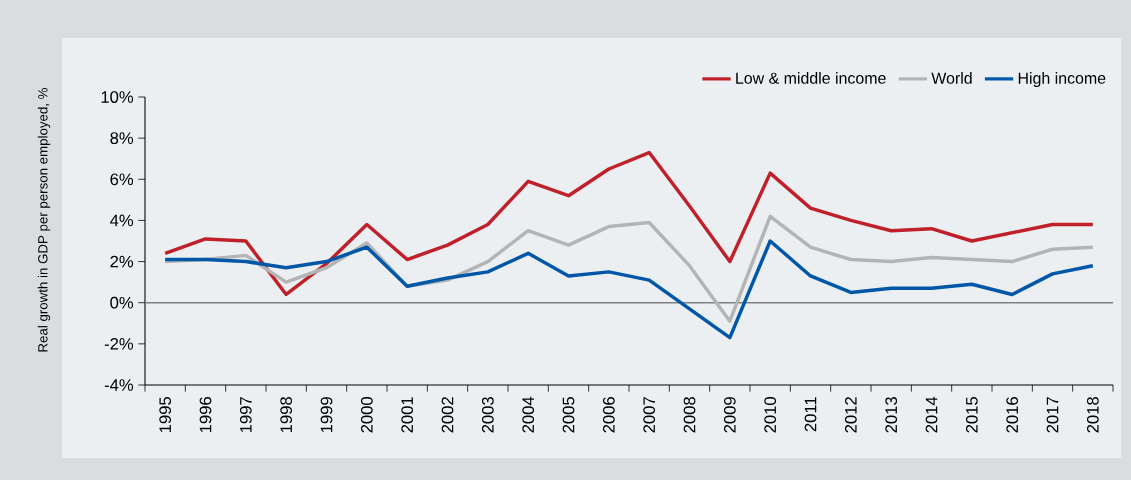 Image resolution: width=1131 pixels, height=480 pixels. What do you see at coordinates (1012, 415) in the screenshot?
I see `x-tick-label: 2016` at bounding box center [1012, 415].